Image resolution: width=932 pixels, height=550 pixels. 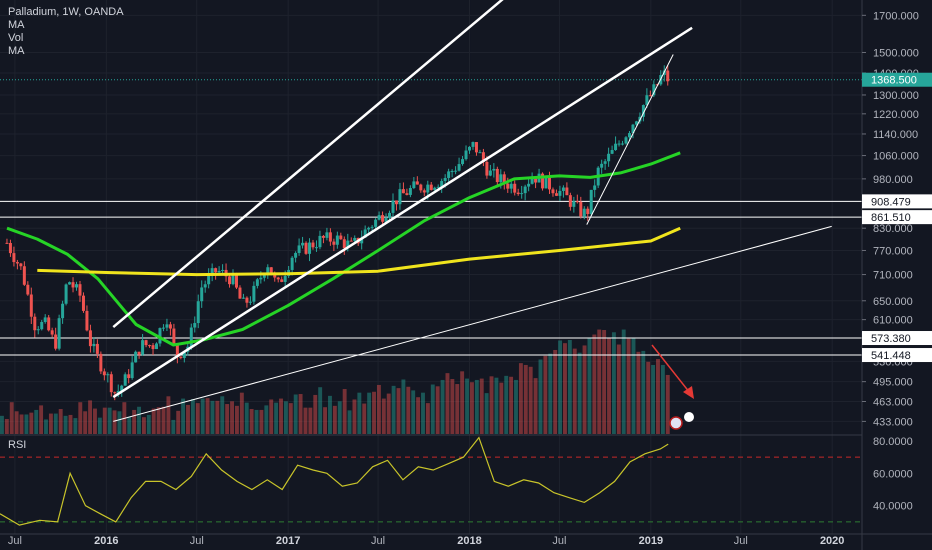 What do you see at coordinates (17, 445) in the screenshot?
I see `rsi-title: RSI` at bounding box center [17, 445].